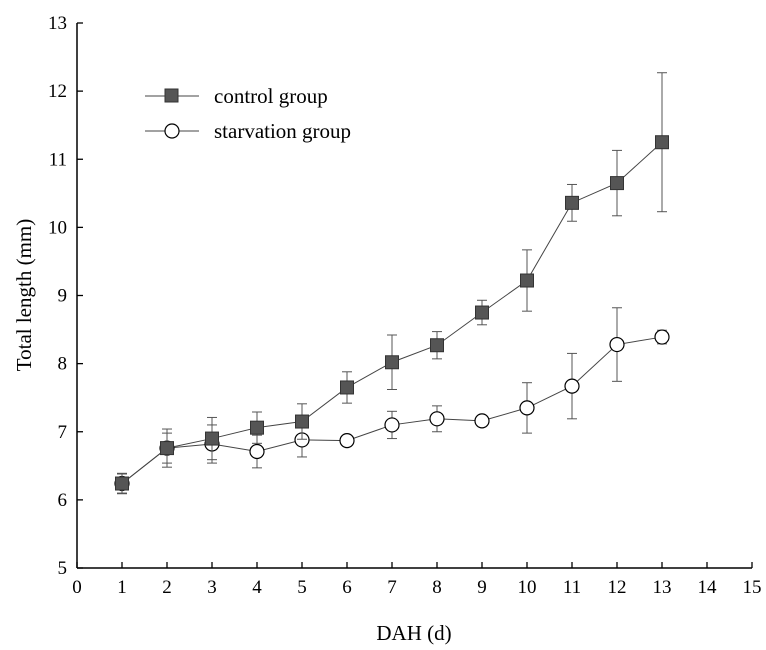 Image resolution: width=766 pixels, height=650 pixels. I want to click on x-tick-label: 3, so click(212, 587).